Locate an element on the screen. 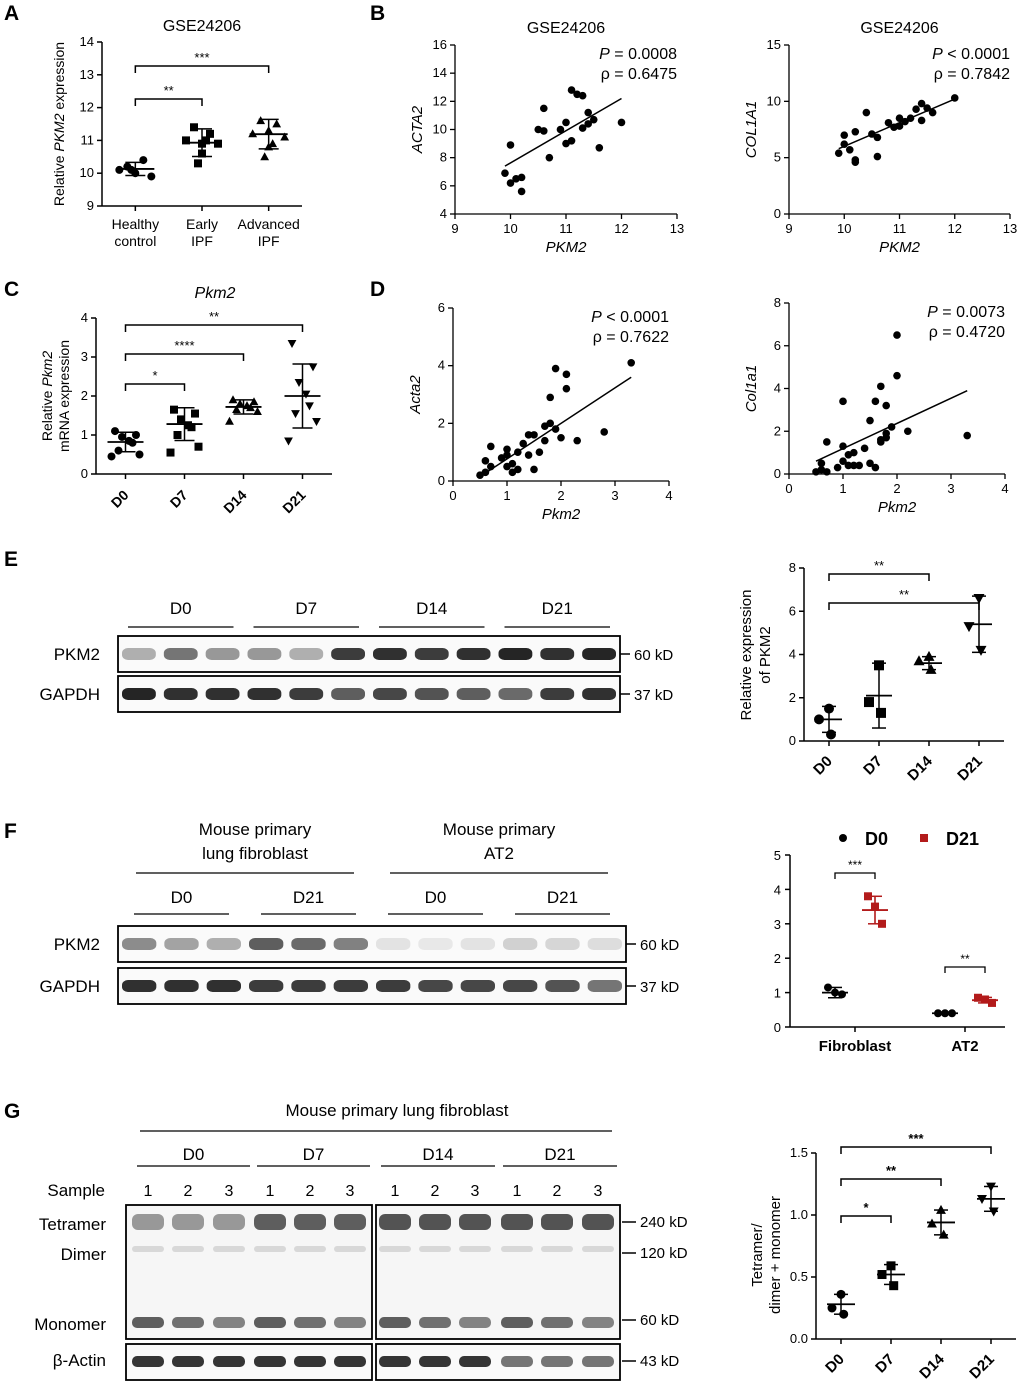  x-category-label: control is located at coordinates (135, 241).